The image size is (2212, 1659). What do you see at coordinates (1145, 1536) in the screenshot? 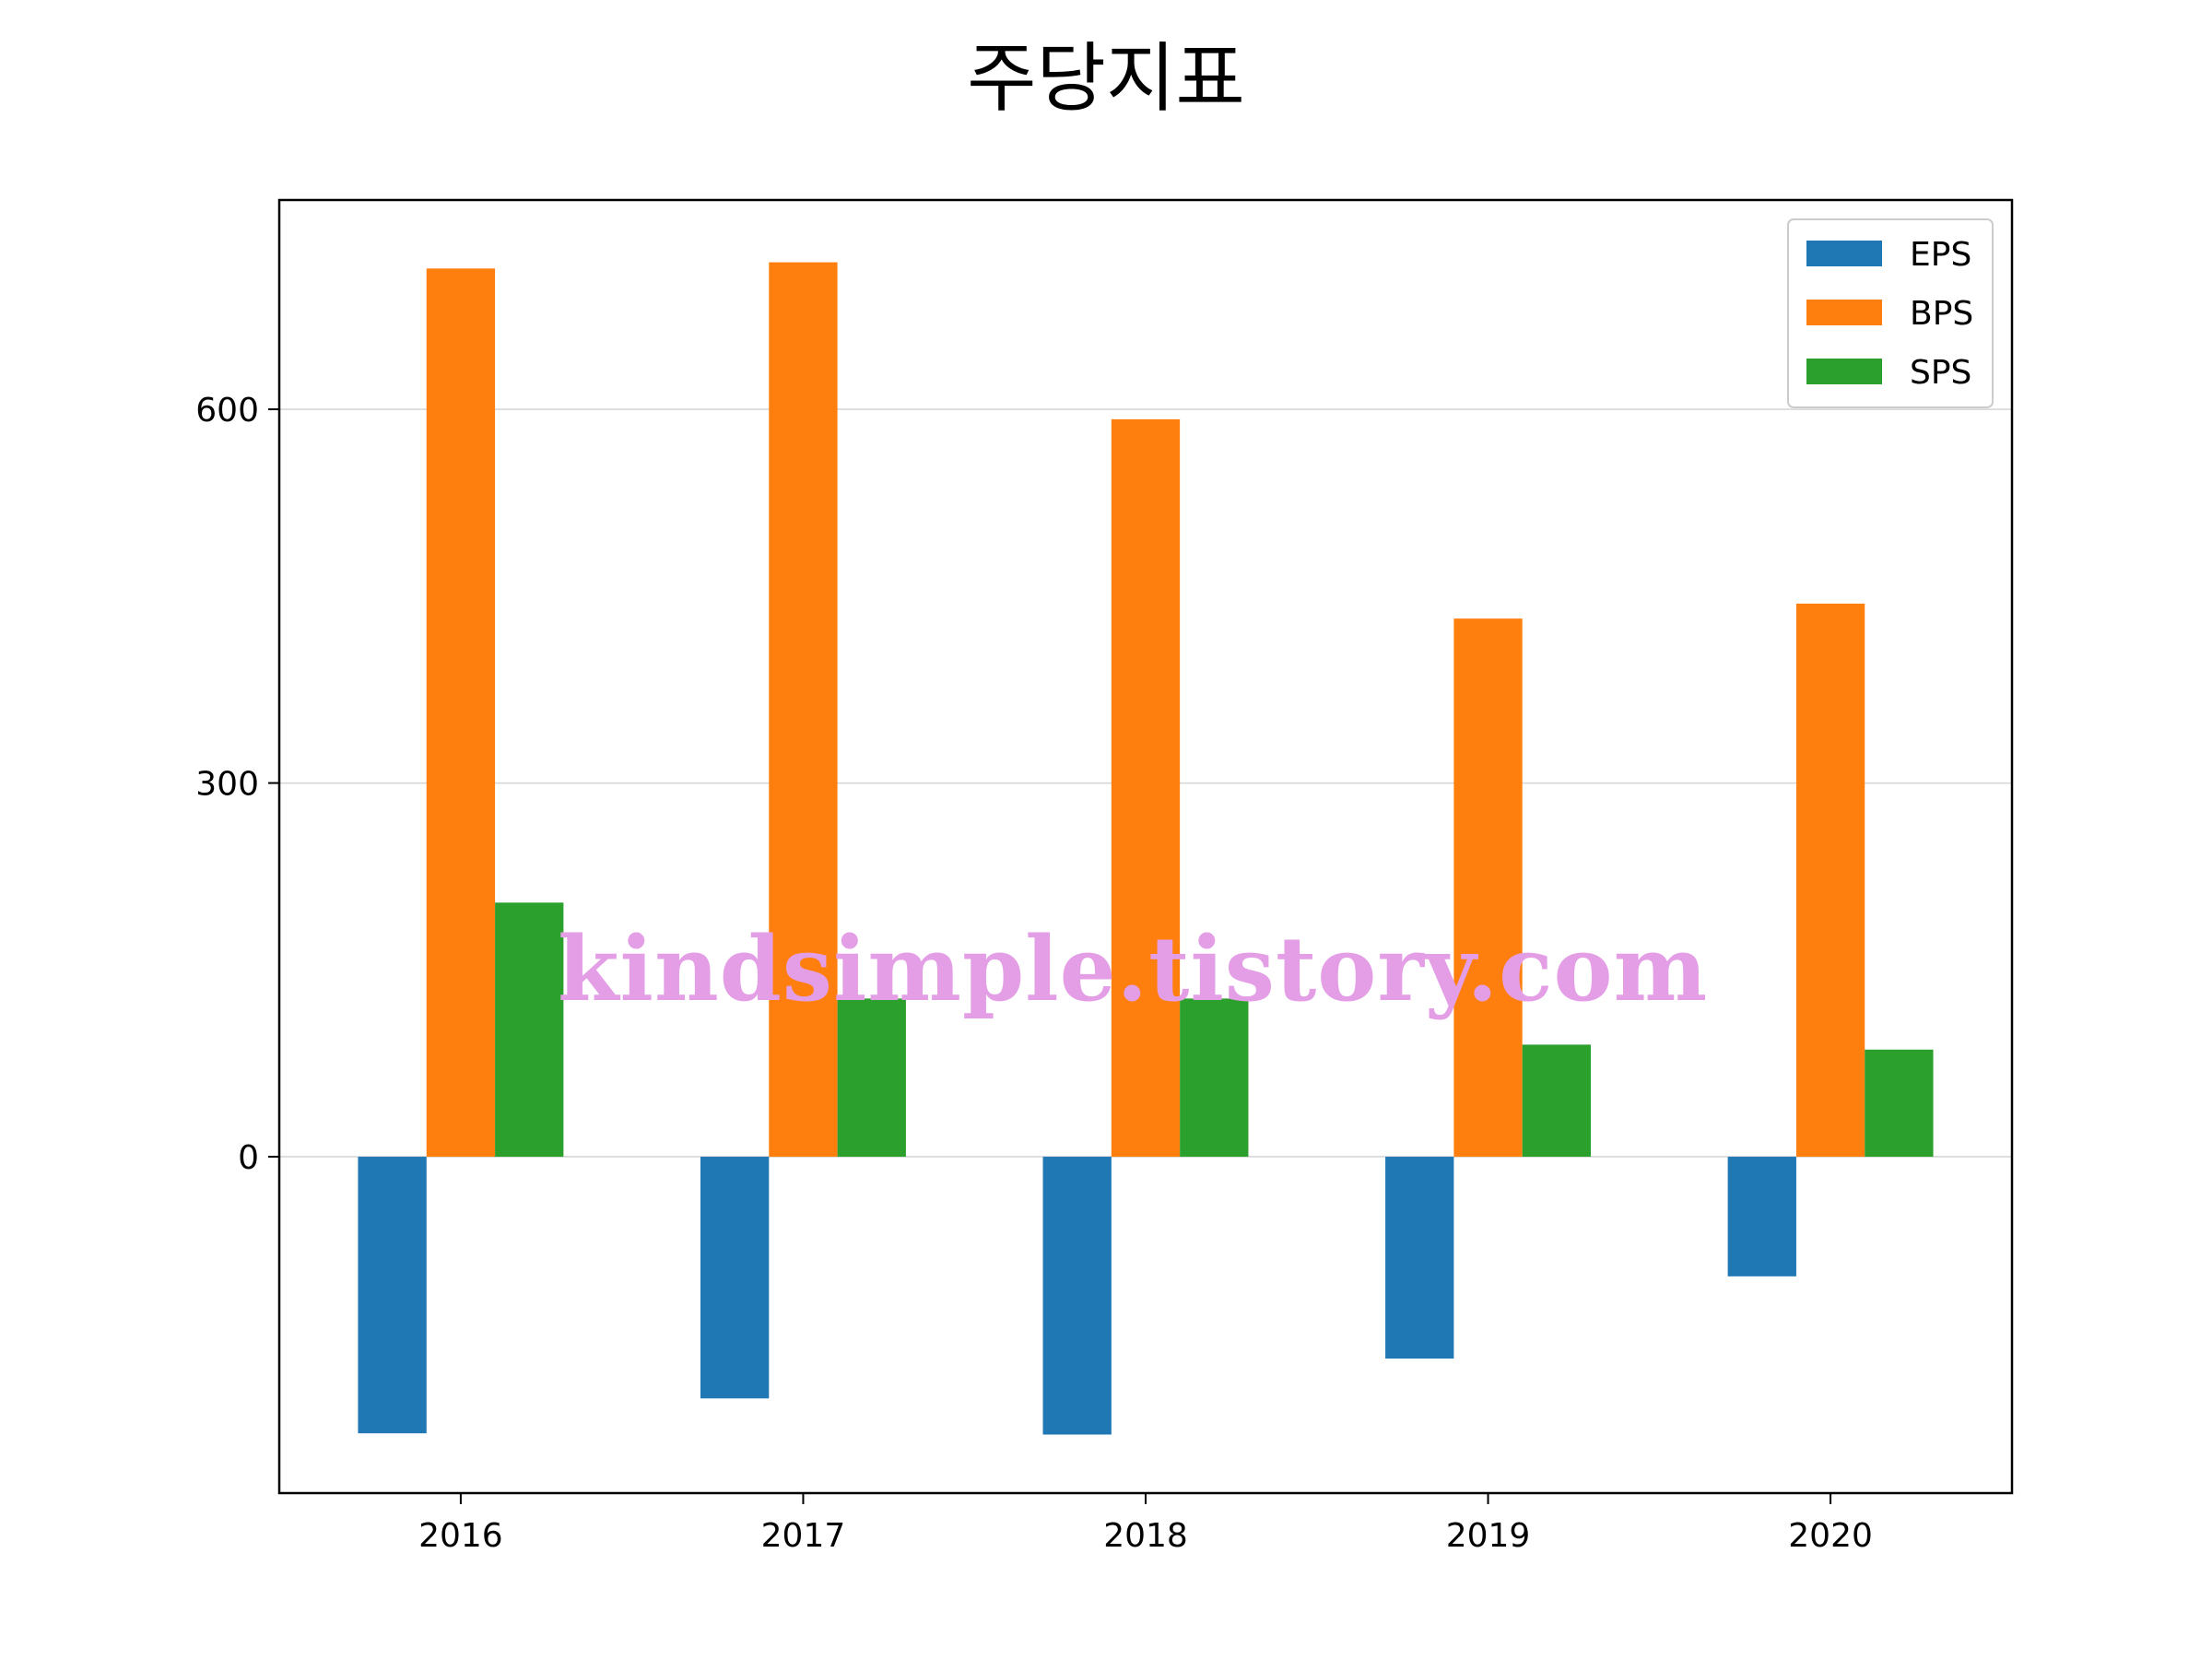
I see `x-tick-label: 2018` at bounding box center [1145, 1536].